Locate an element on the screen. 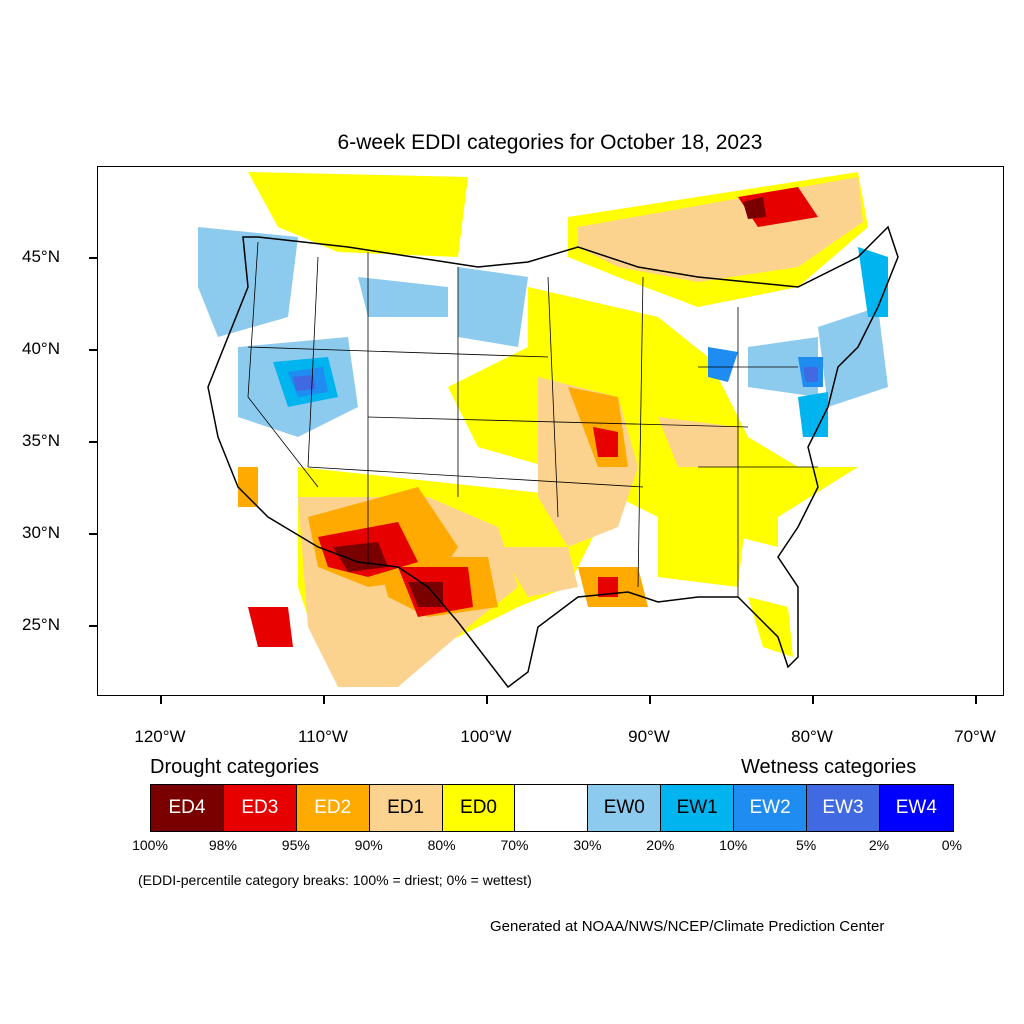 The image size is (1024, 1024). lat-tick-label: 25°N is located at coordinates (41, 624).